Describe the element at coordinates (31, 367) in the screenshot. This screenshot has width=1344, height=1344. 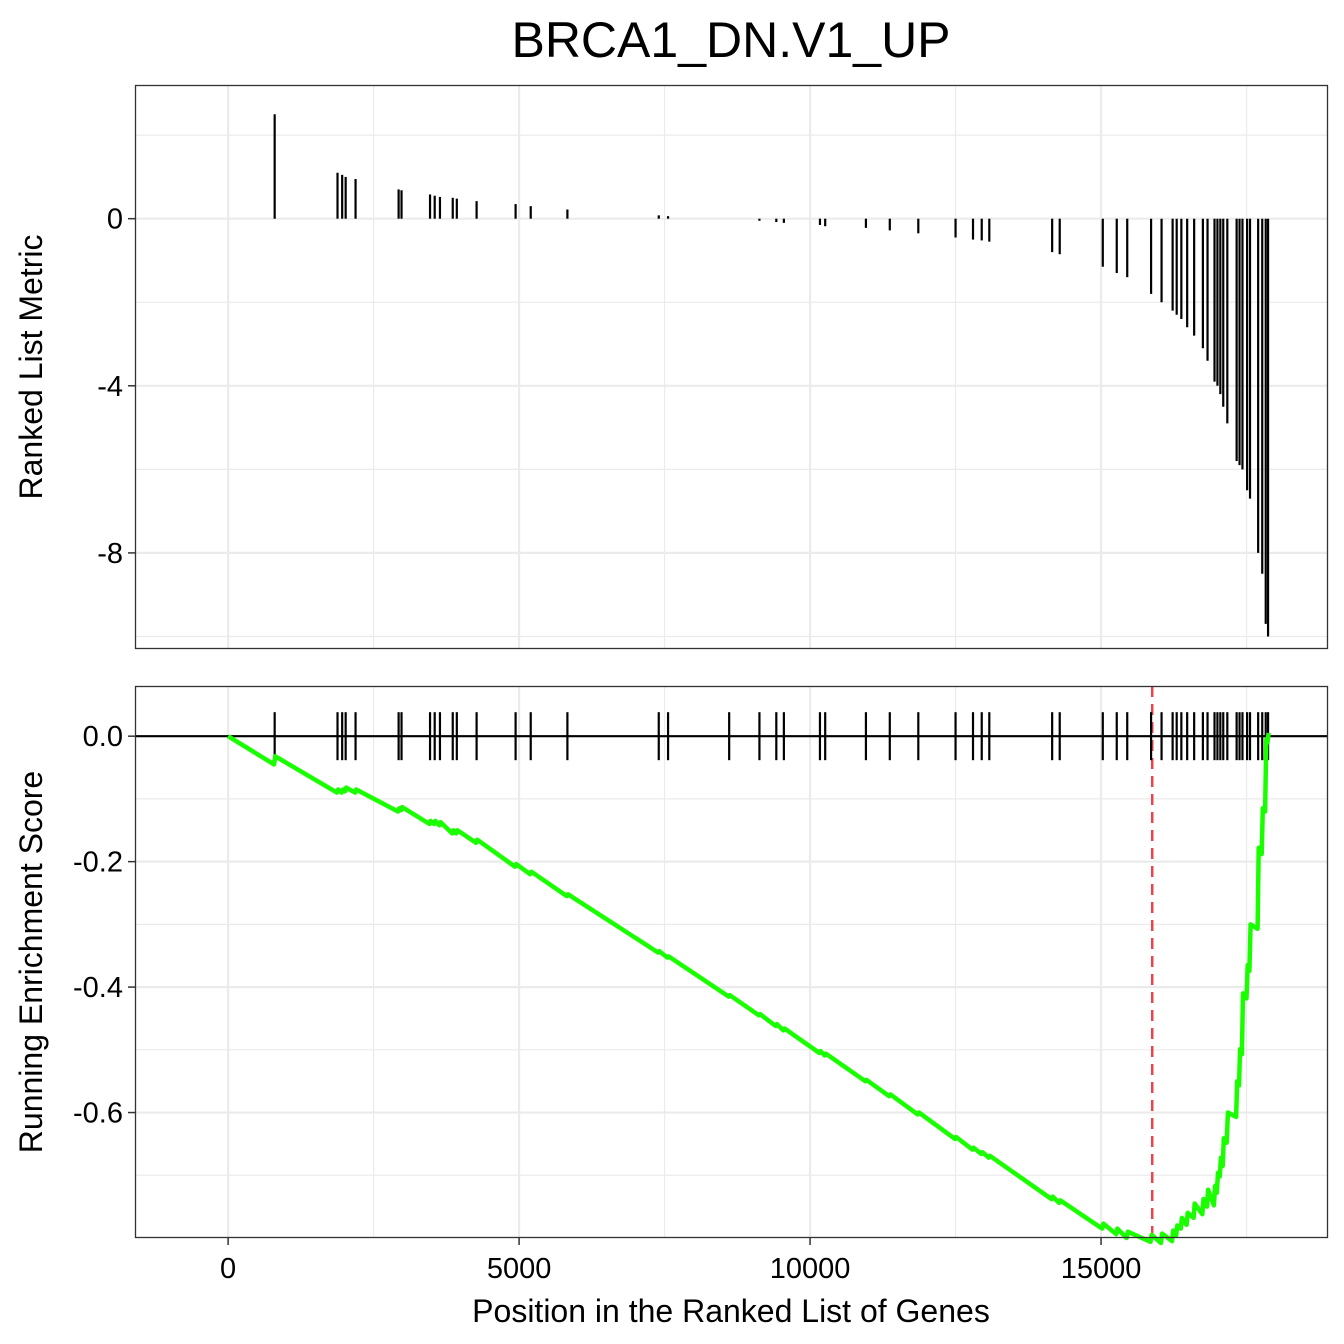
I see `metric-y-axis-label: Ranked List Metric` at that location.